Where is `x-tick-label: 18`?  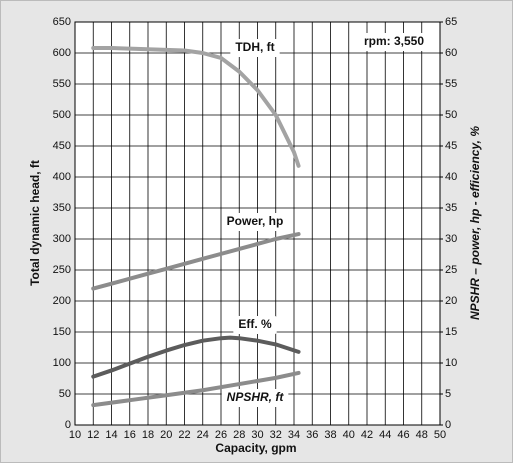 x-tick-label: 18 is located at coordinates (148, 435).